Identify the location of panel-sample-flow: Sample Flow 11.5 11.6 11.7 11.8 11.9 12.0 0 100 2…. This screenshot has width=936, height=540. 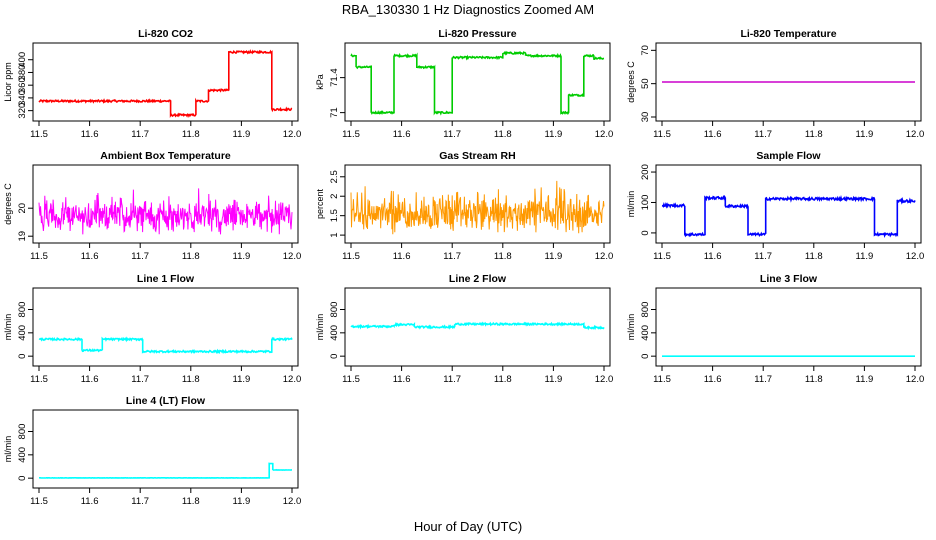
(775, 206).